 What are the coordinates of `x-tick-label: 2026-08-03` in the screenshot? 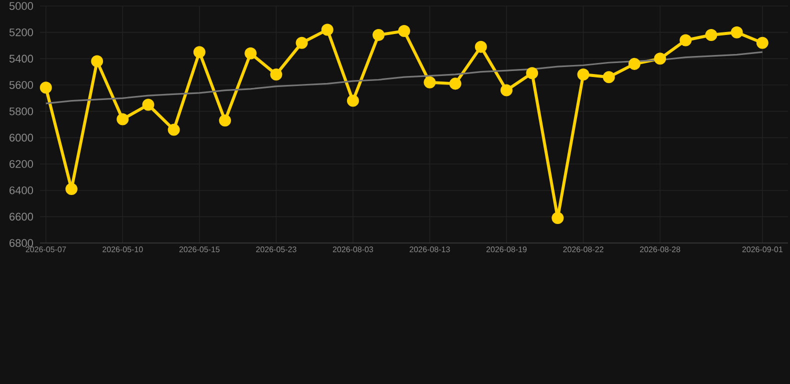 It's located at (353, 249).